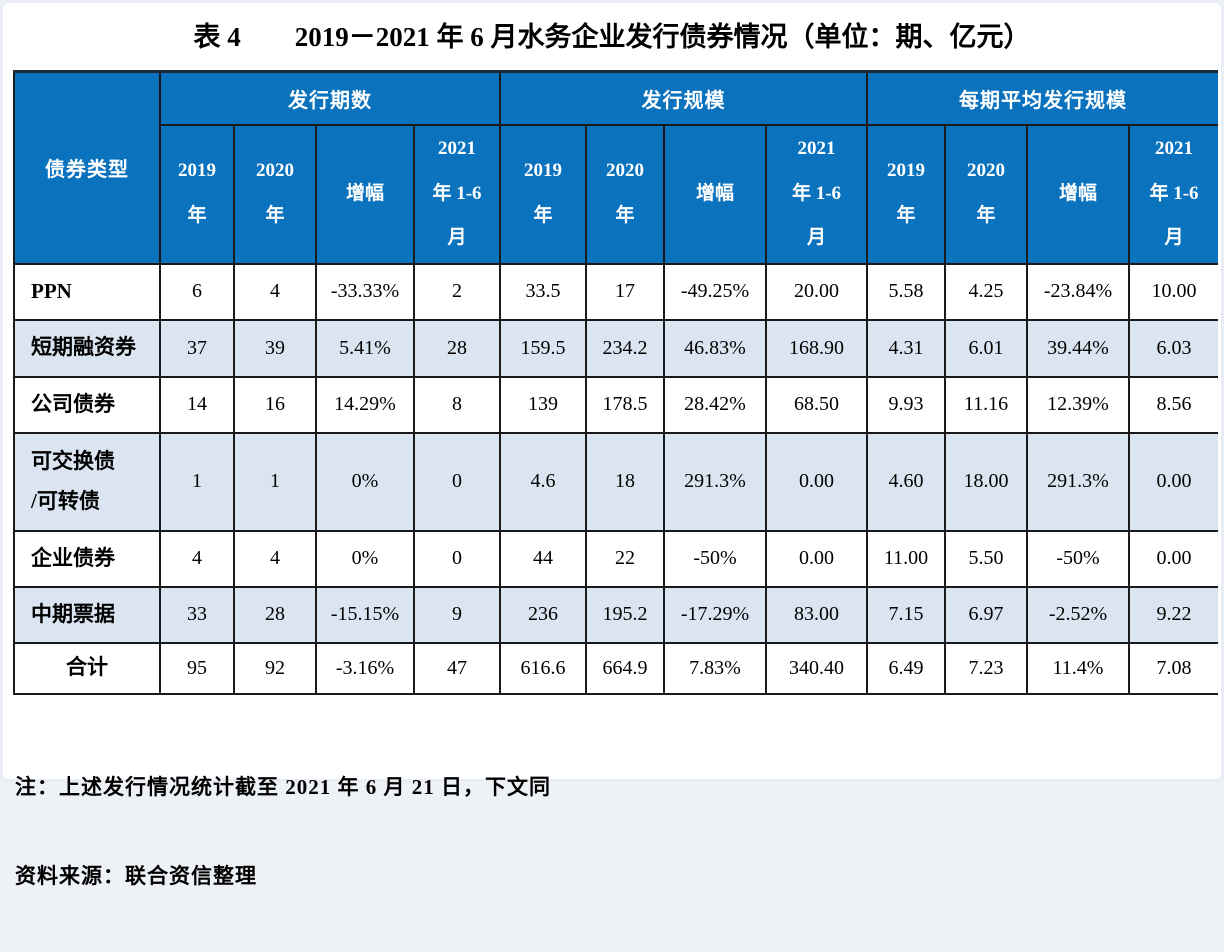  What do you see at coordinates (986, 482) in the screenshot?
I see `data-cell: 18.00` at bounding box center [986, 482].